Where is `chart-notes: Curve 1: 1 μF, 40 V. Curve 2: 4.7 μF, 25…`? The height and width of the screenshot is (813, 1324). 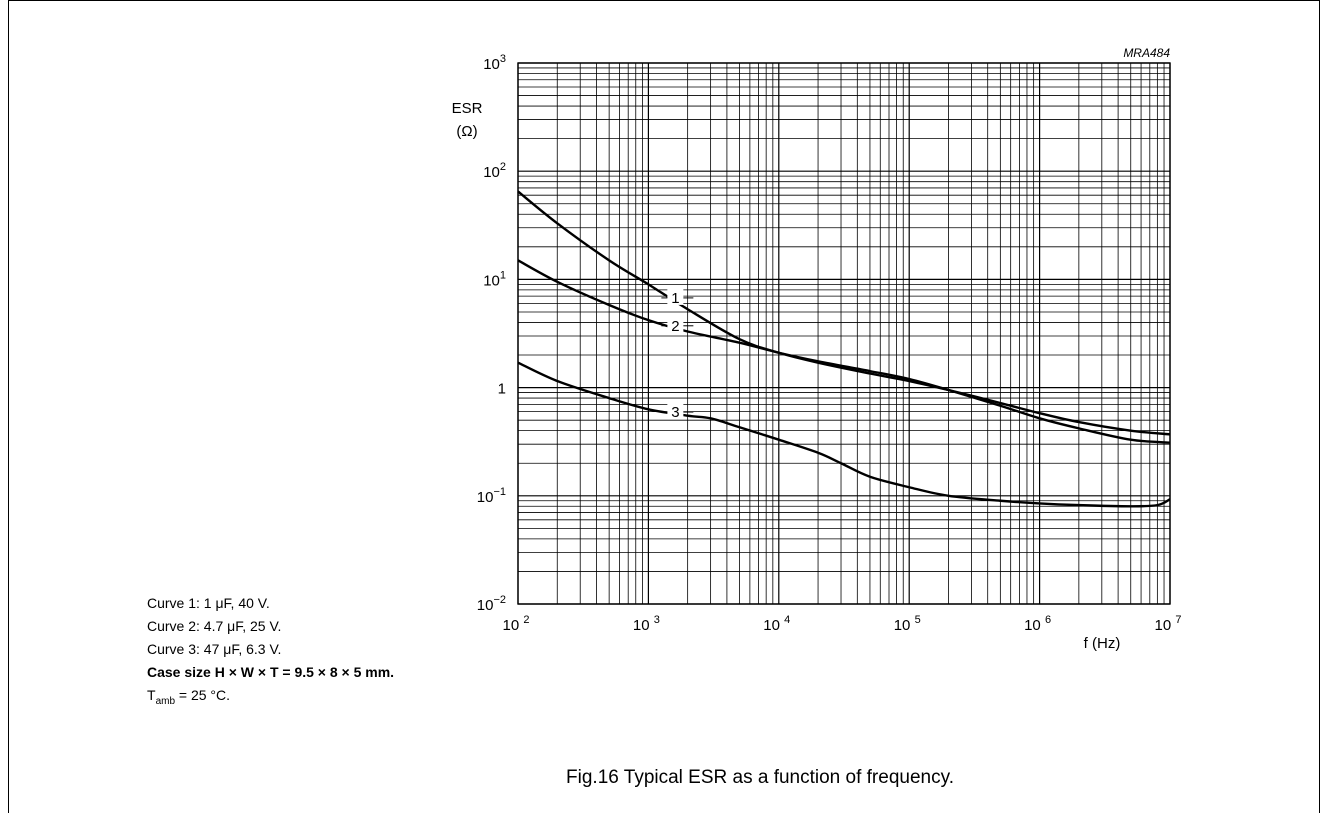 chart-notes: Curve 1: 1 μF, 40 V. Curve 2: 4.7 μF, 25… is located at coordinates (270, 652).